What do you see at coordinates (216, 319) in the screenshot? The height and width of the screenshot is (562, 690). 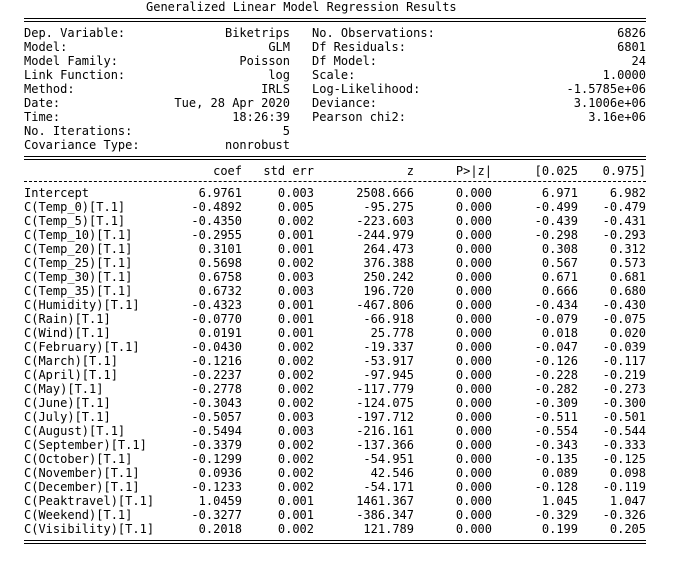 I see `coef-value: -0.0770` at bounding box center [216, 319].